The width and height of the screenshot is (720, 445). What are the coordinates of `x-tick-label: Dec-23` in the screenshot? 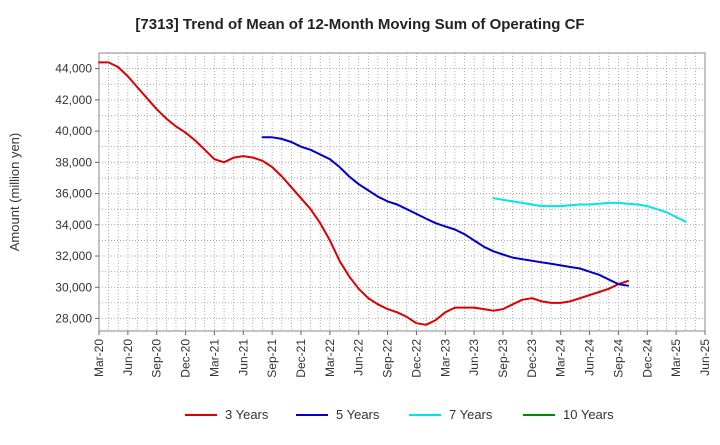 It's located at (532, 358).